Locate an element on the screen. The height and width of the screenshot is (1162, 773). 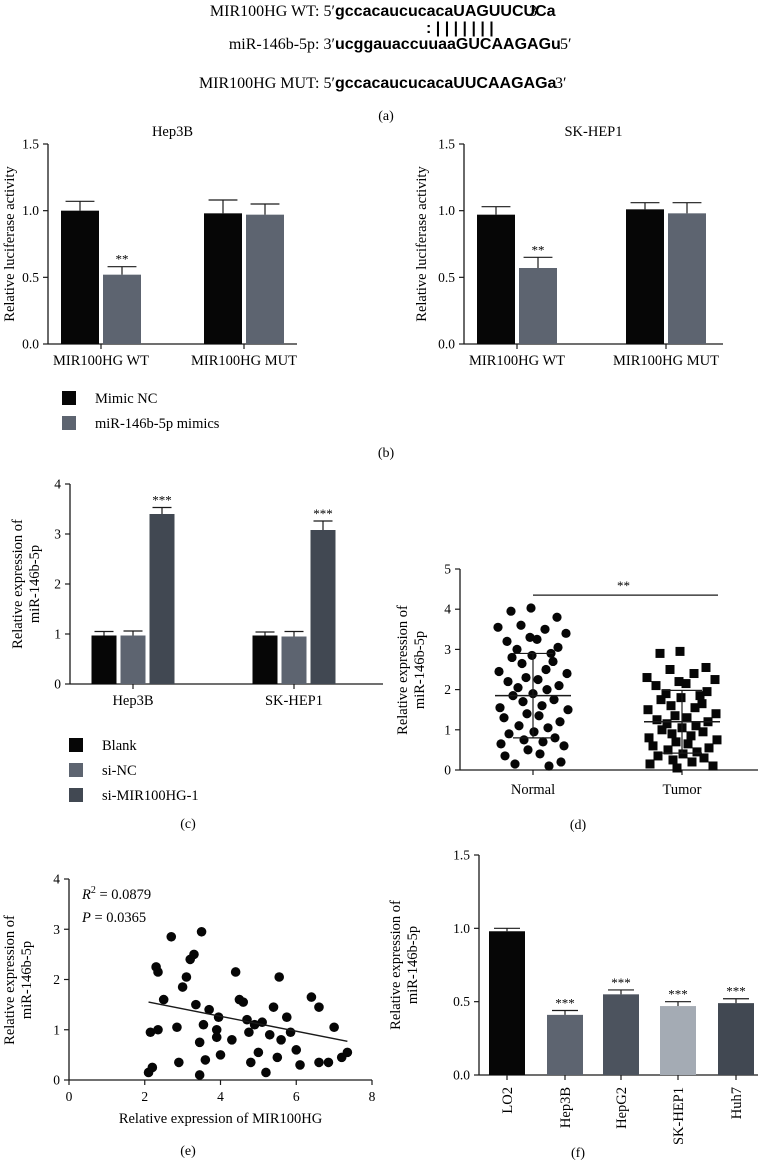
y-tick-label: 2 is located at coordinates (447, 689).